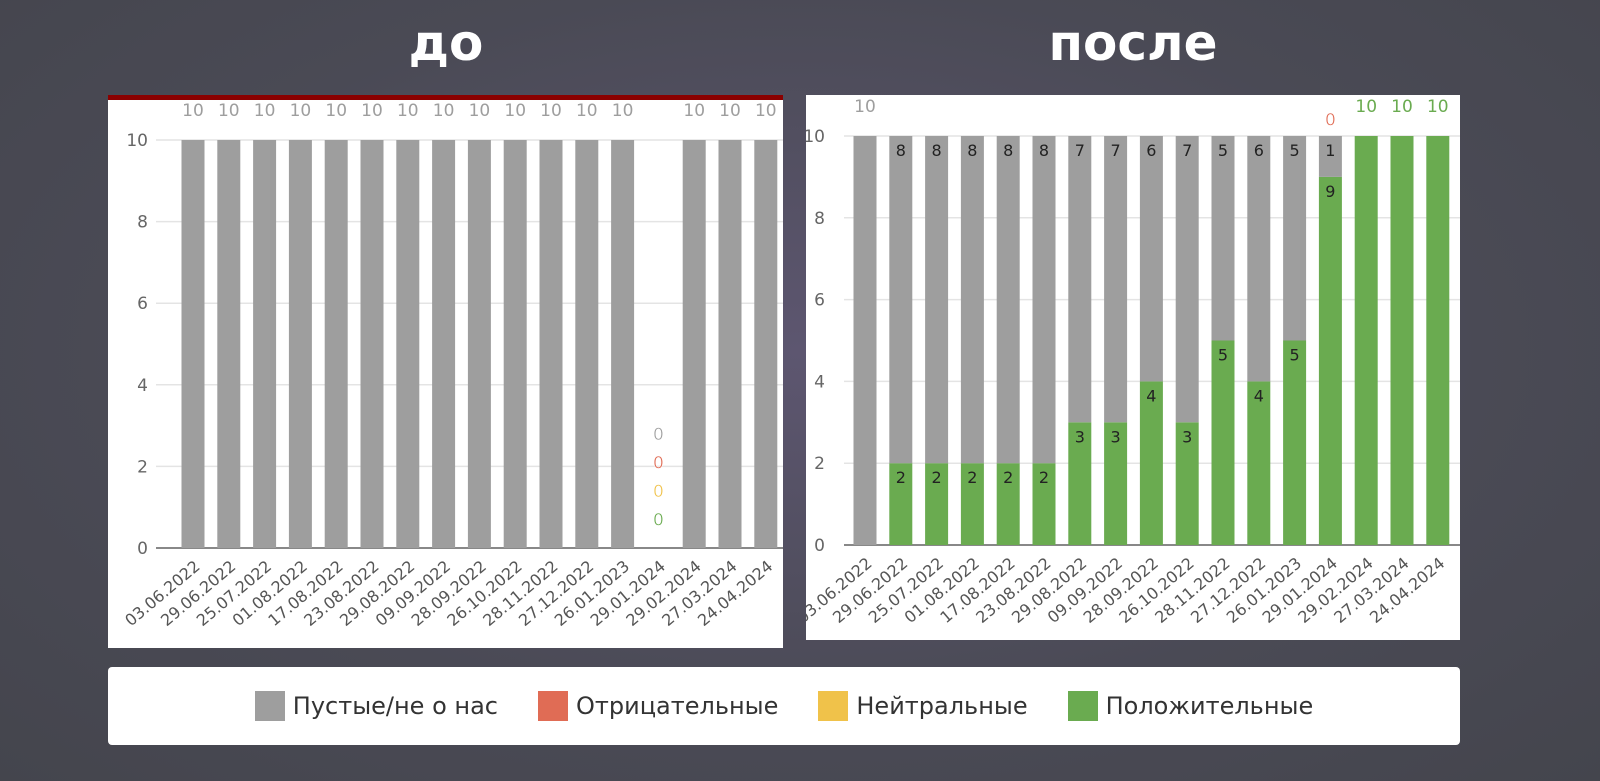 Image resolution: width=1600 pixels, height=781 pixels. Describe the element at coordinates (142, 223) in the screenshot. I see `y-tick-label: 8` at that location.